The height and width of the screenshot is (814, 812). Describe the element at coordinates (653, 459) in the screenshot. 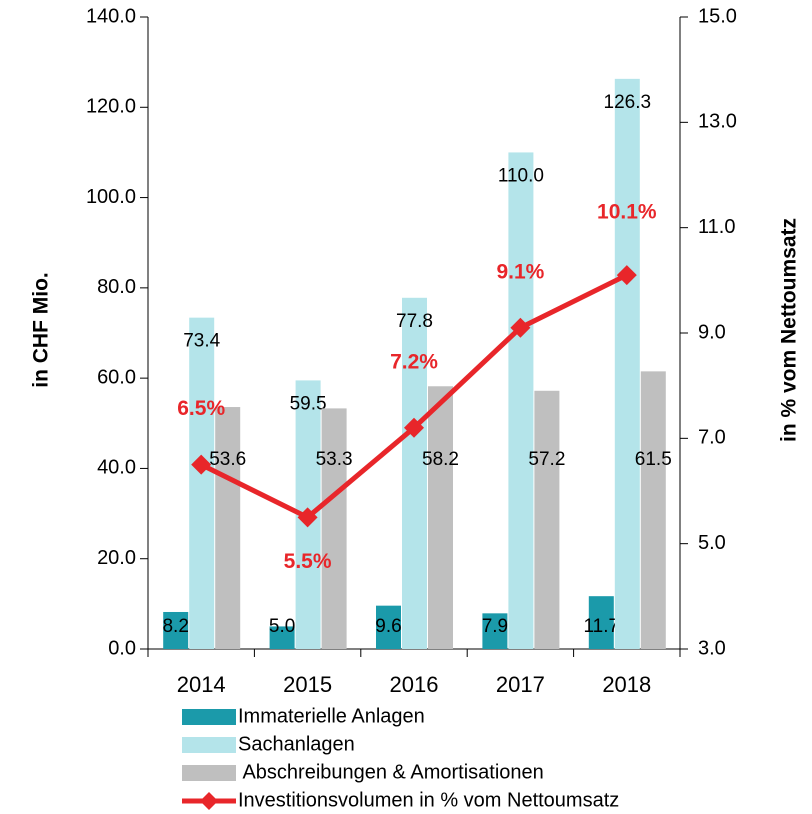

I see `bar-value-label: 61.5` at that location.